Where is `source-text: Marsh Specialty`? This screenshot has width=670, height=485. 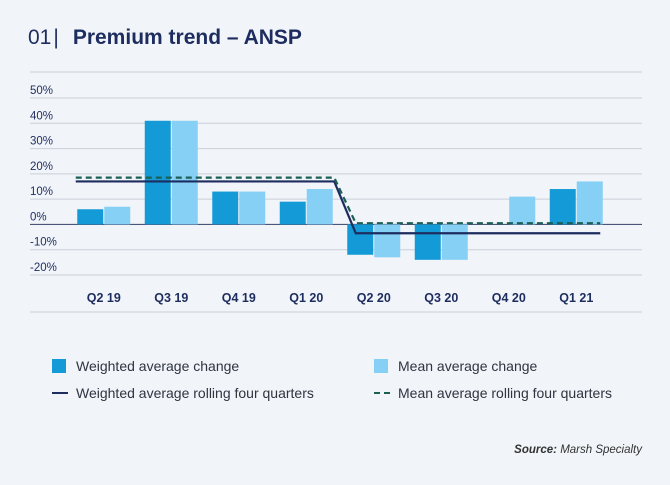
source-text: Marsh Specialty is located at coordinates (601, 450).